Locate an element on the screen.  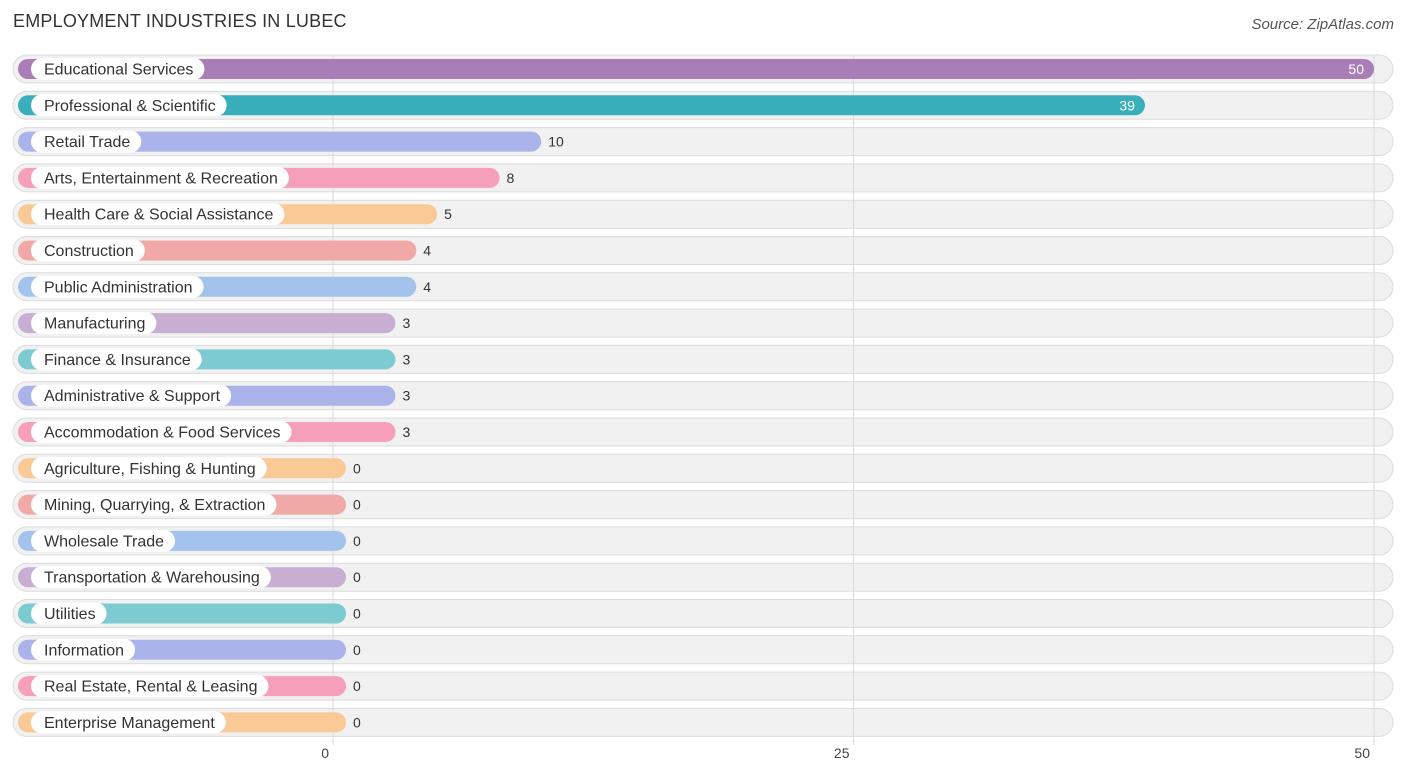
bar-label: Mining, Quarrying, & Extraction is located at coordinates (154, 505).